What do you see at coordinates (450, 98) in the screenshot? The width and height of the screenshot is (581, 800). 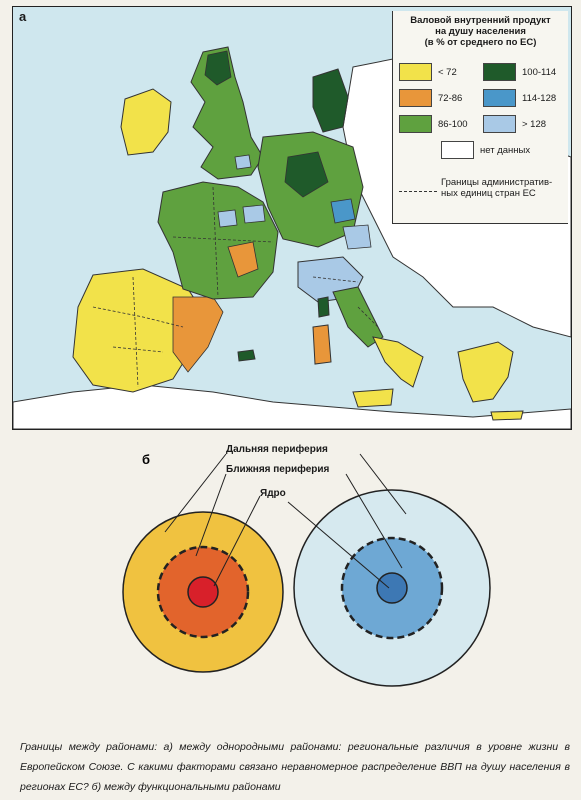 I see `legend-label: 72-86` at bounding box center [450, 98].